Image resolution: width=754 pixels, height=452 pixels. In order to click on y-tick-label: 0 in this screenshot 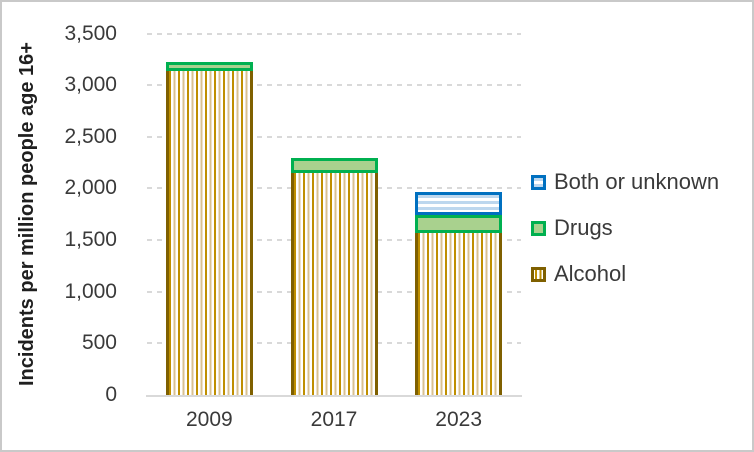, I will do `click(111, 394)`.